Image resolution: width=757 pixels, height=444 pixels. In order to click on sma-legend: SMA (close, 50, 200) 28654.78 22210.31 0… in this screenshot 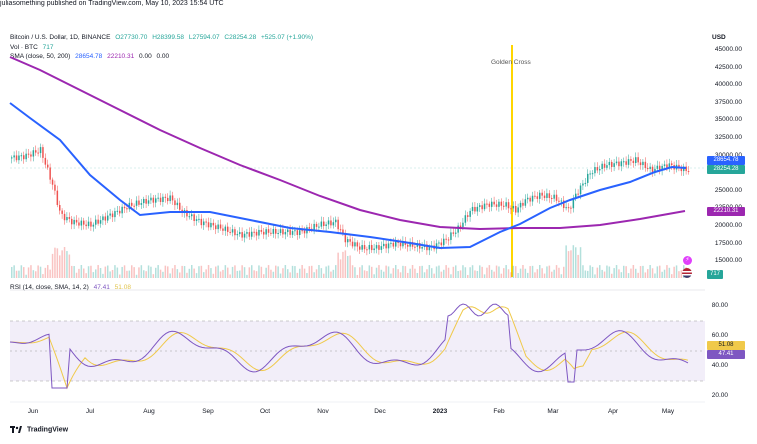, I will do `click(91, 56)`.